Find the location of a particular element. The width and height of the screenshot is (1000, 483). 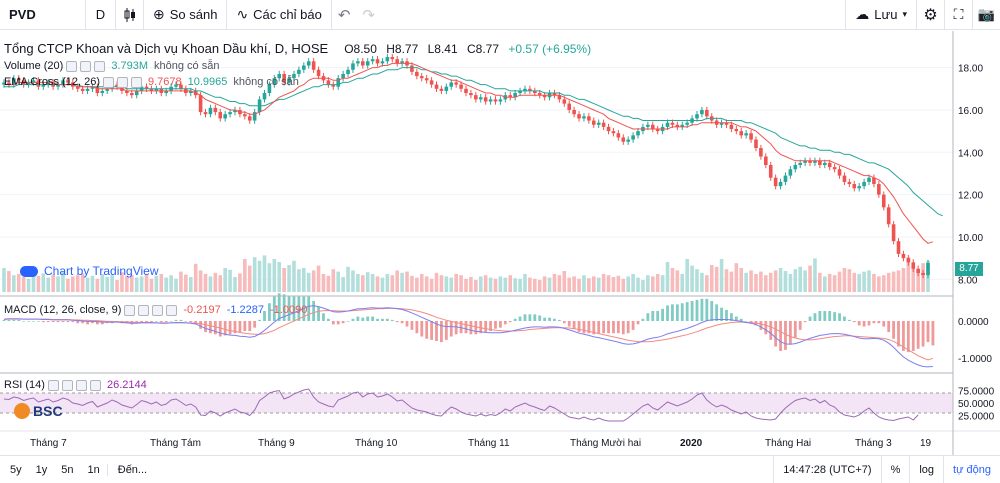

log-scale-button: log is located at coordinates (926, 469).